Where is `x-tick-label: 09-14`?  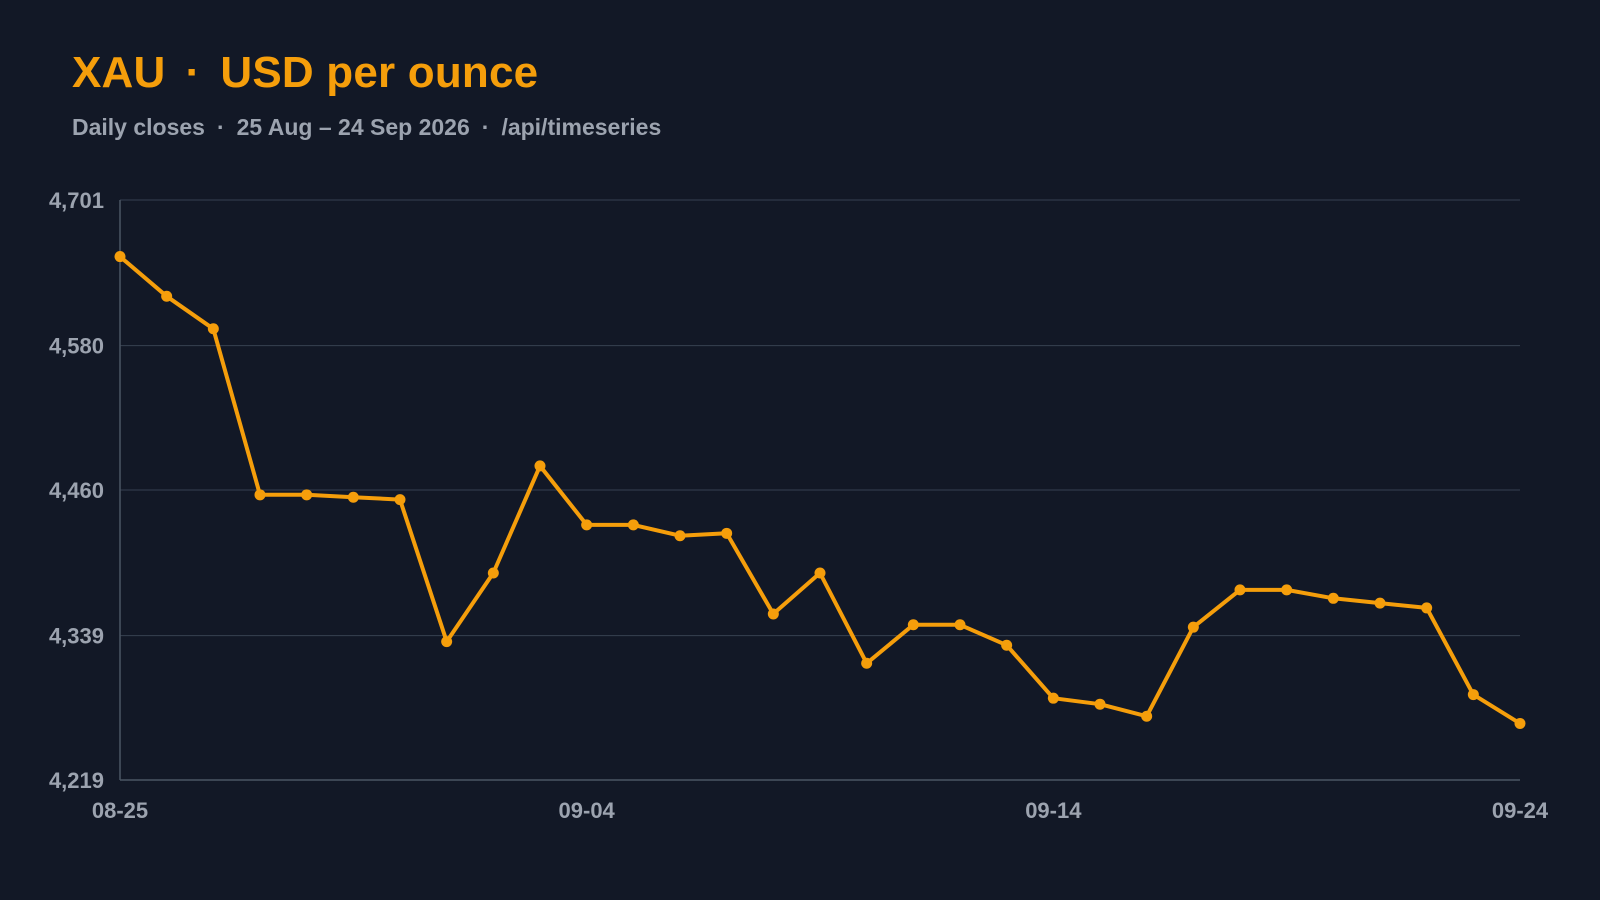 x-tick-label: 09-14 is located at coordinates (1053, 810).